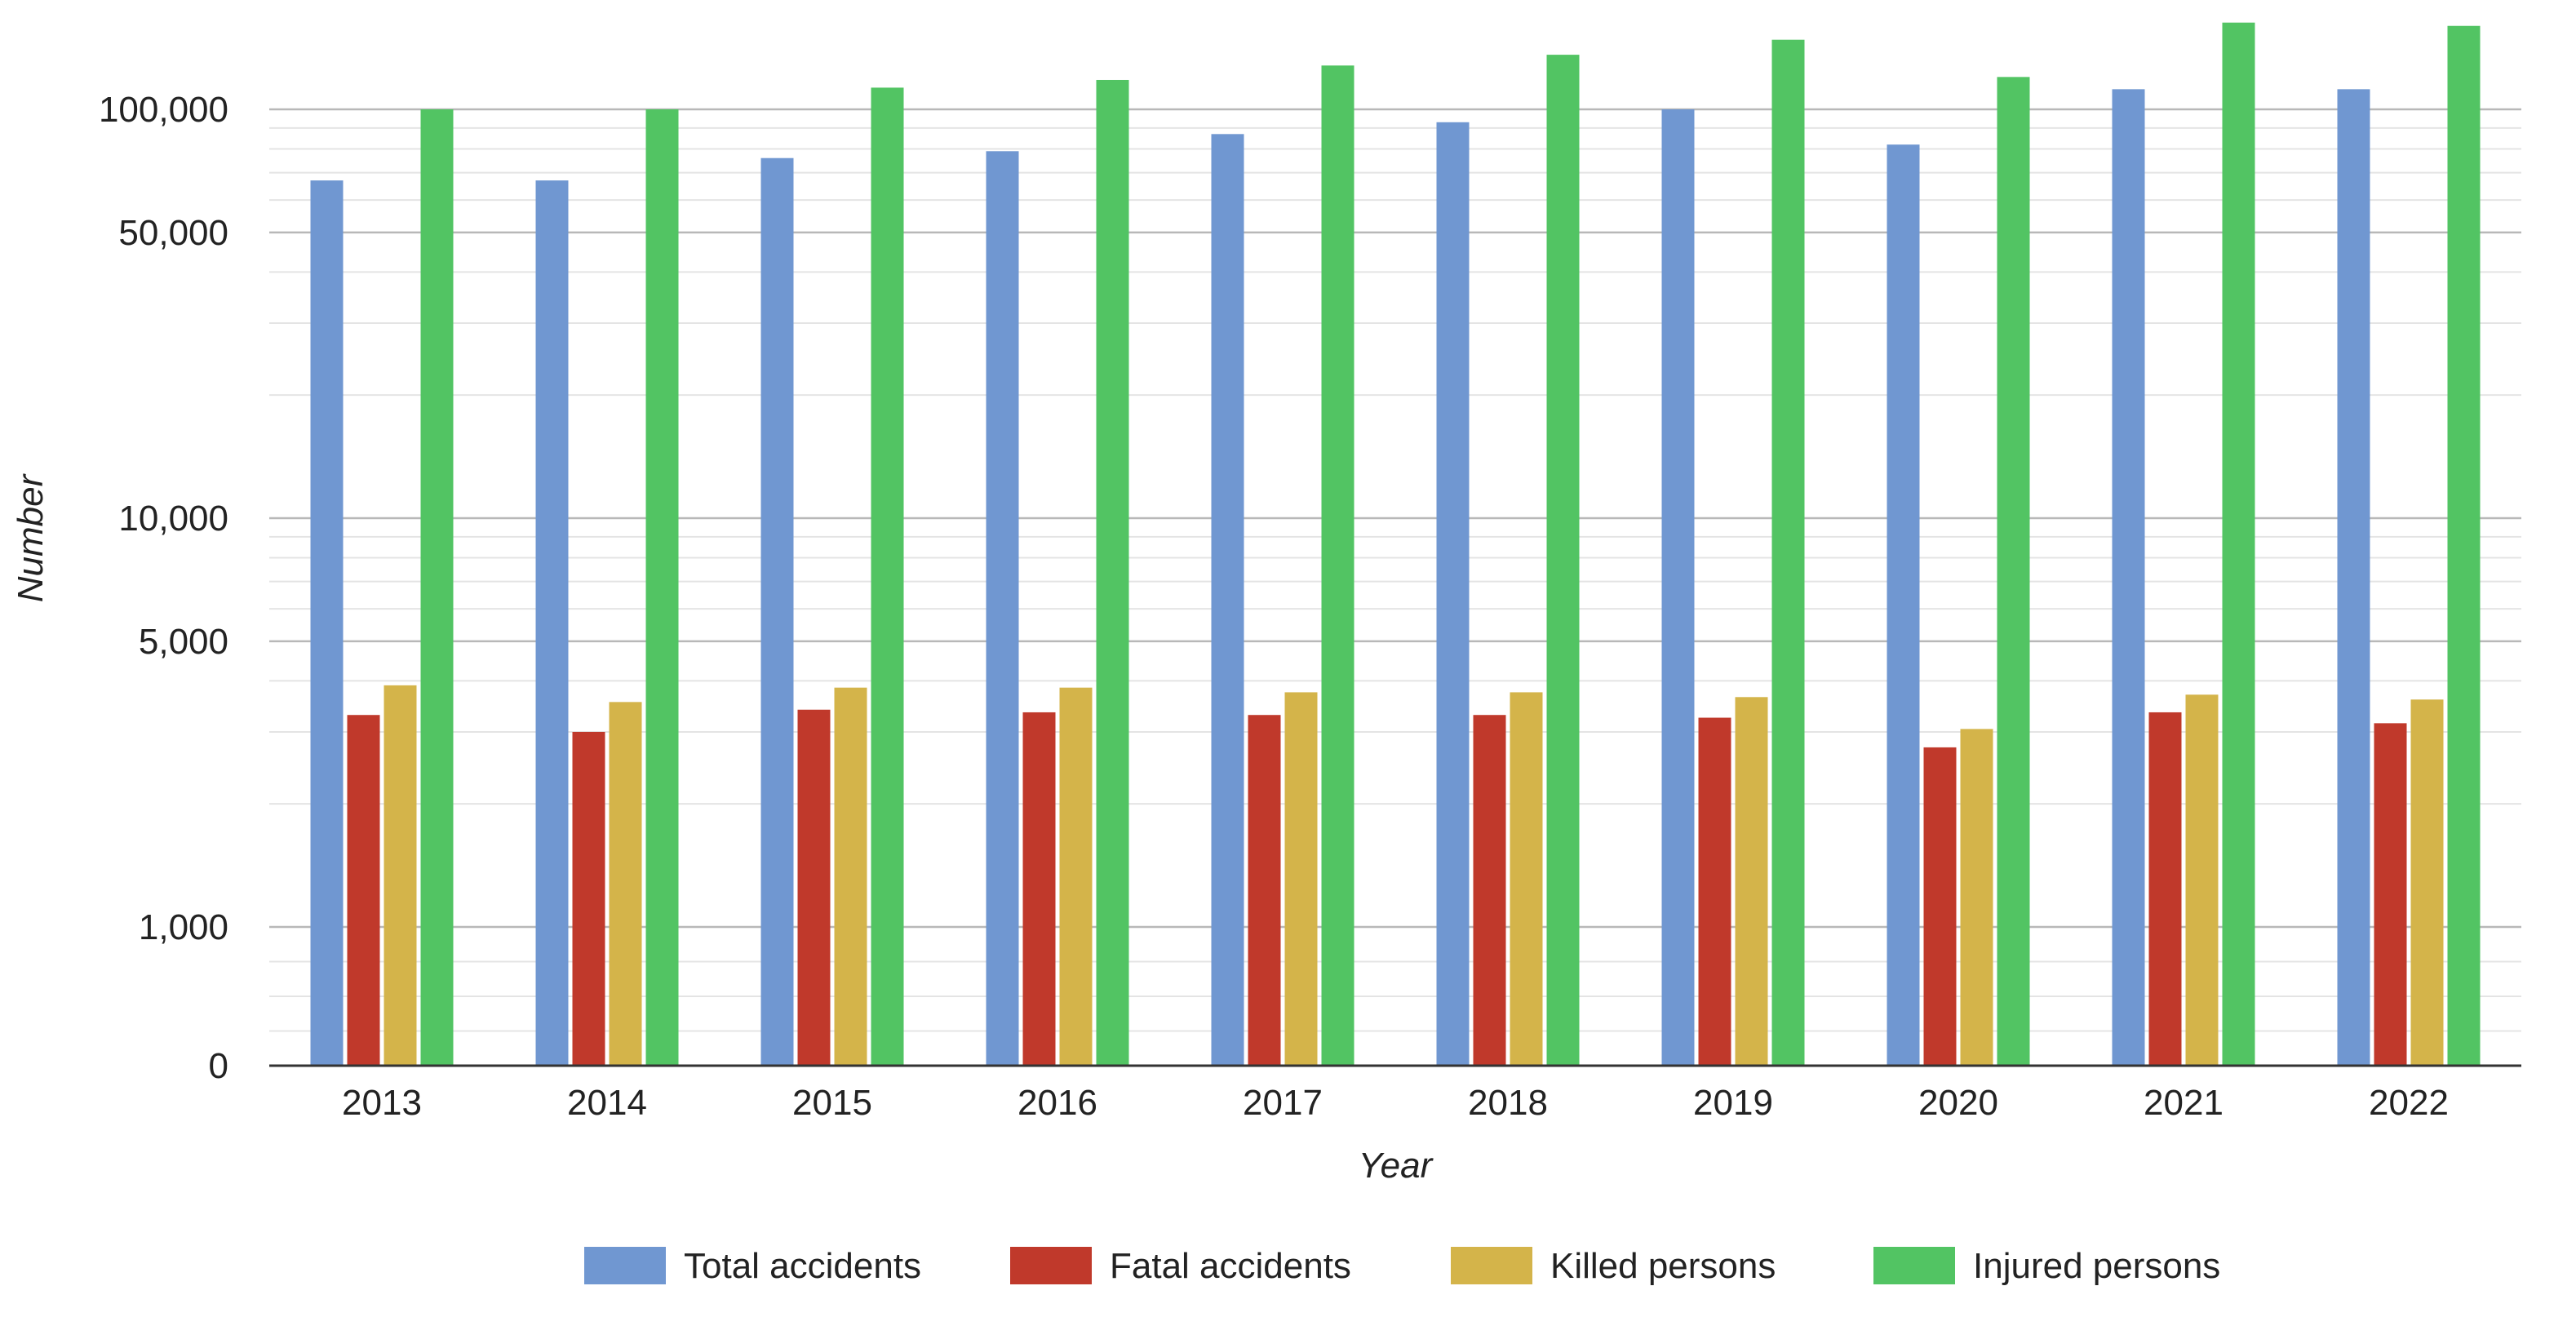 This screenshot has height=1317, width=2576. What do you see at coordinates (1264, 891) in the screenshot?
I see `bar-fatal-accidents-2017` at bounding box center [1264, 891].